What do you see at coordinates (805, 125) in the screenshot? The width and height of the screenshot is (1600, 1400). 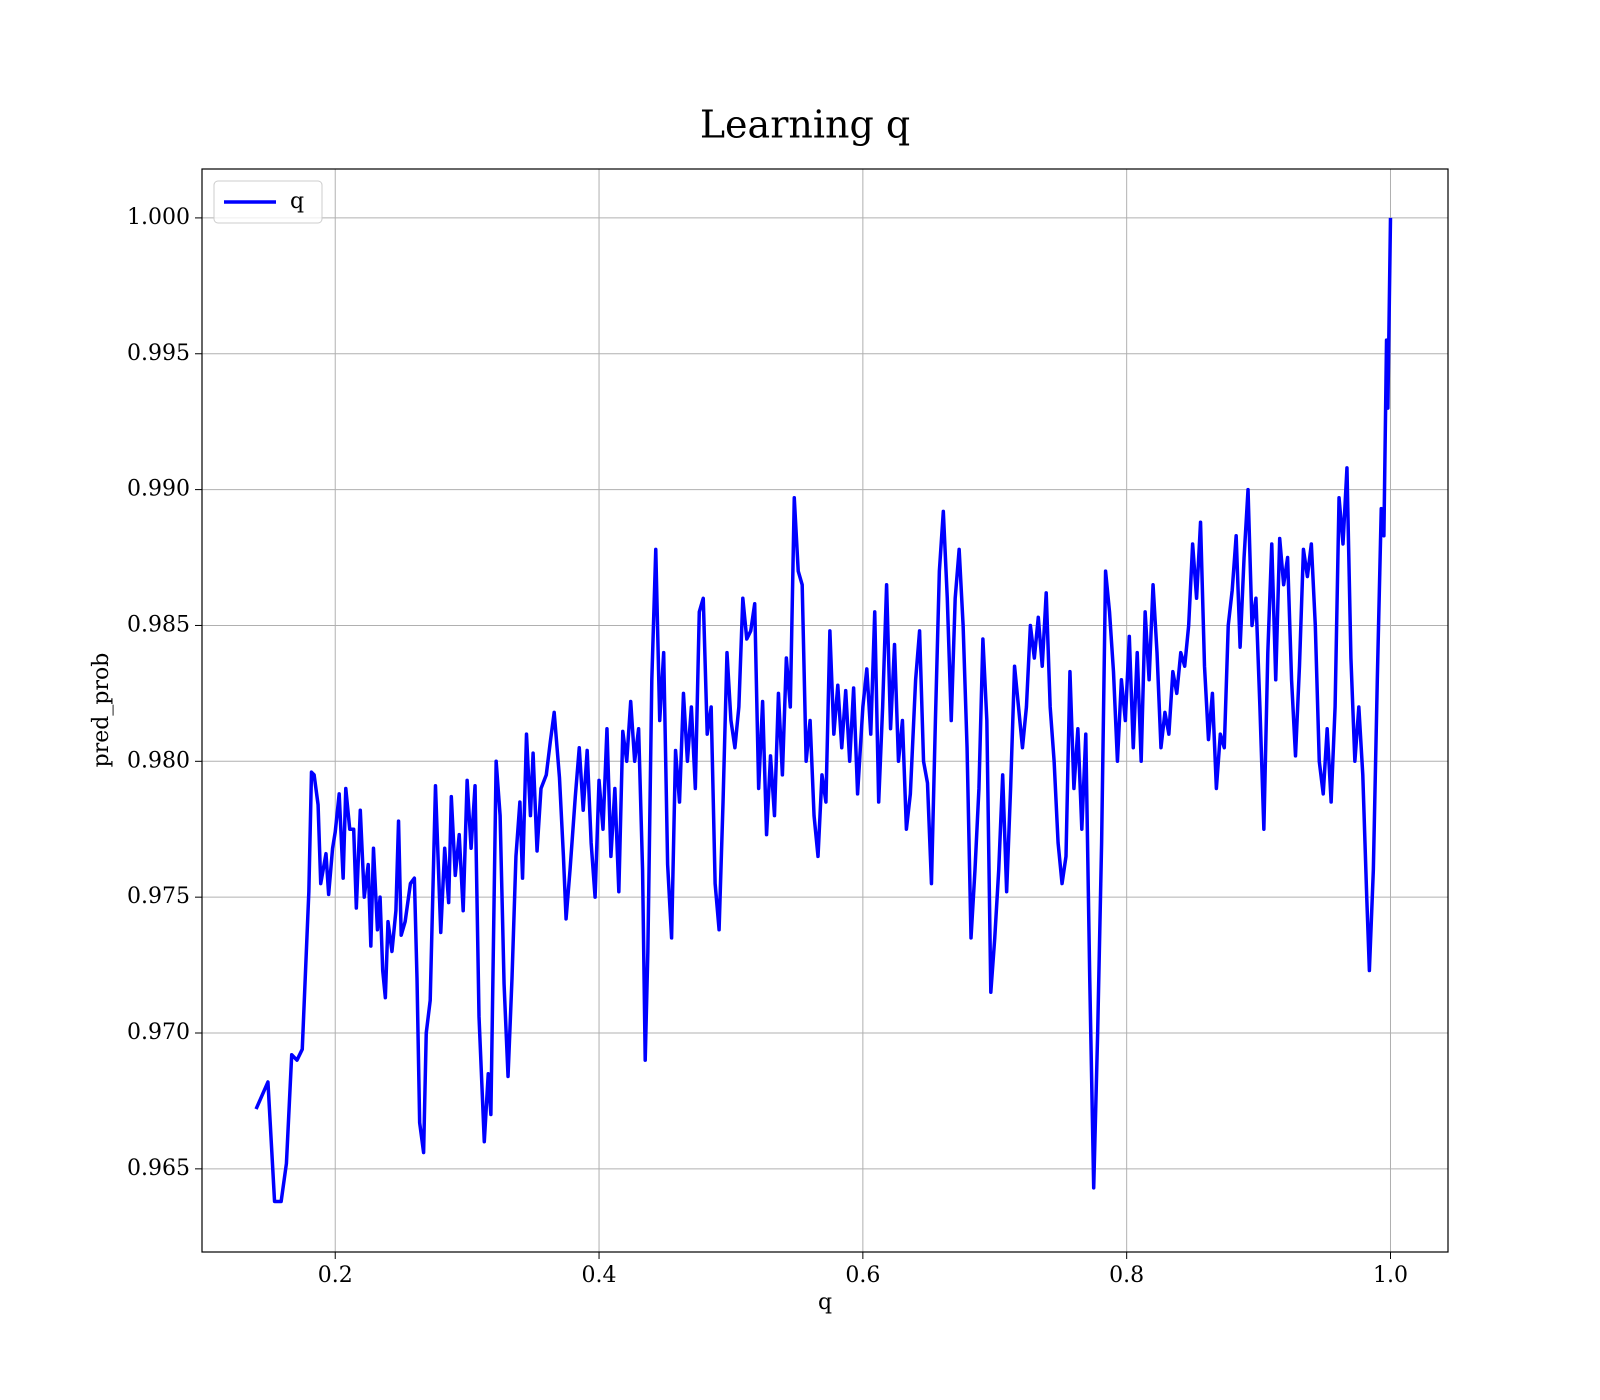 I see `chart-title: Learning q` at bounding box center [805, 125].